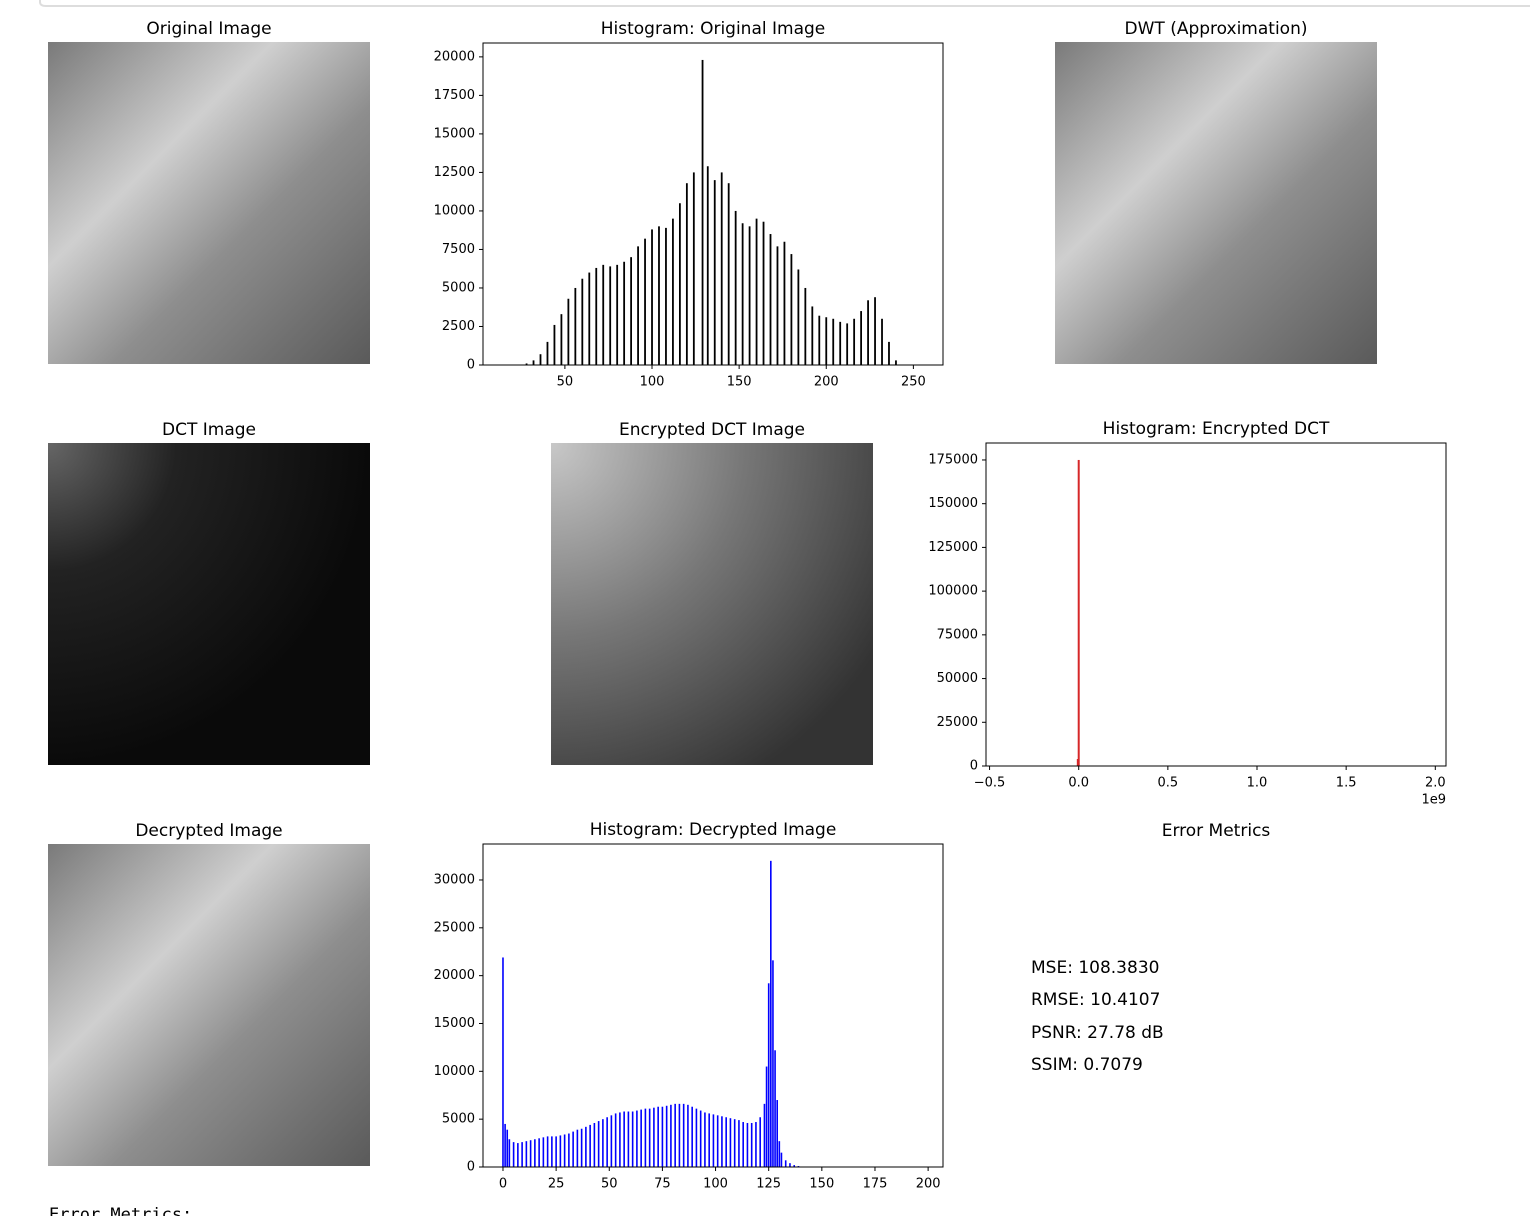  Describe the element at coordinates (454, 1071) in the screenshot. I see `y-tick-label: 10000` at that location.